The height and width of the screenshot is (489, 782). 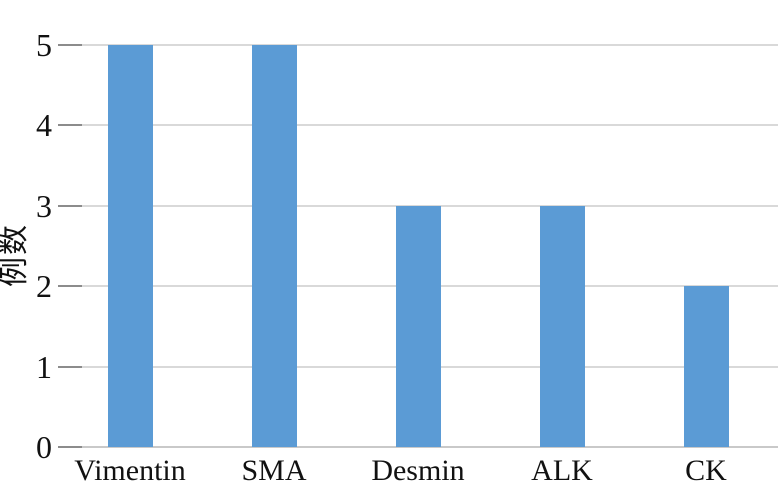 What do you see at coordinates (44, 125) in the screenshot?
I see `y-tick-label: 4` at bounding box center [44, 125].